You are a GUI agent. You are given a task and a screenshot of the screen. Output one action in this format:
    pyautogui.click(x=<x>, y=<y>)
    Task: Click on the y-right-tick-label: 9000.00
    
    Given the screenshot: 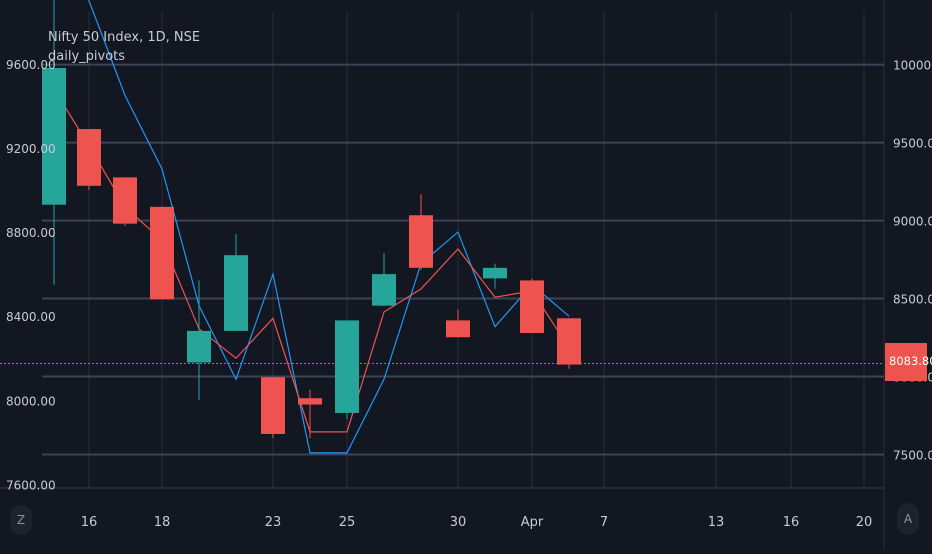 What is the action you would take?
    pyautogui.click(x=912, y=222)
    